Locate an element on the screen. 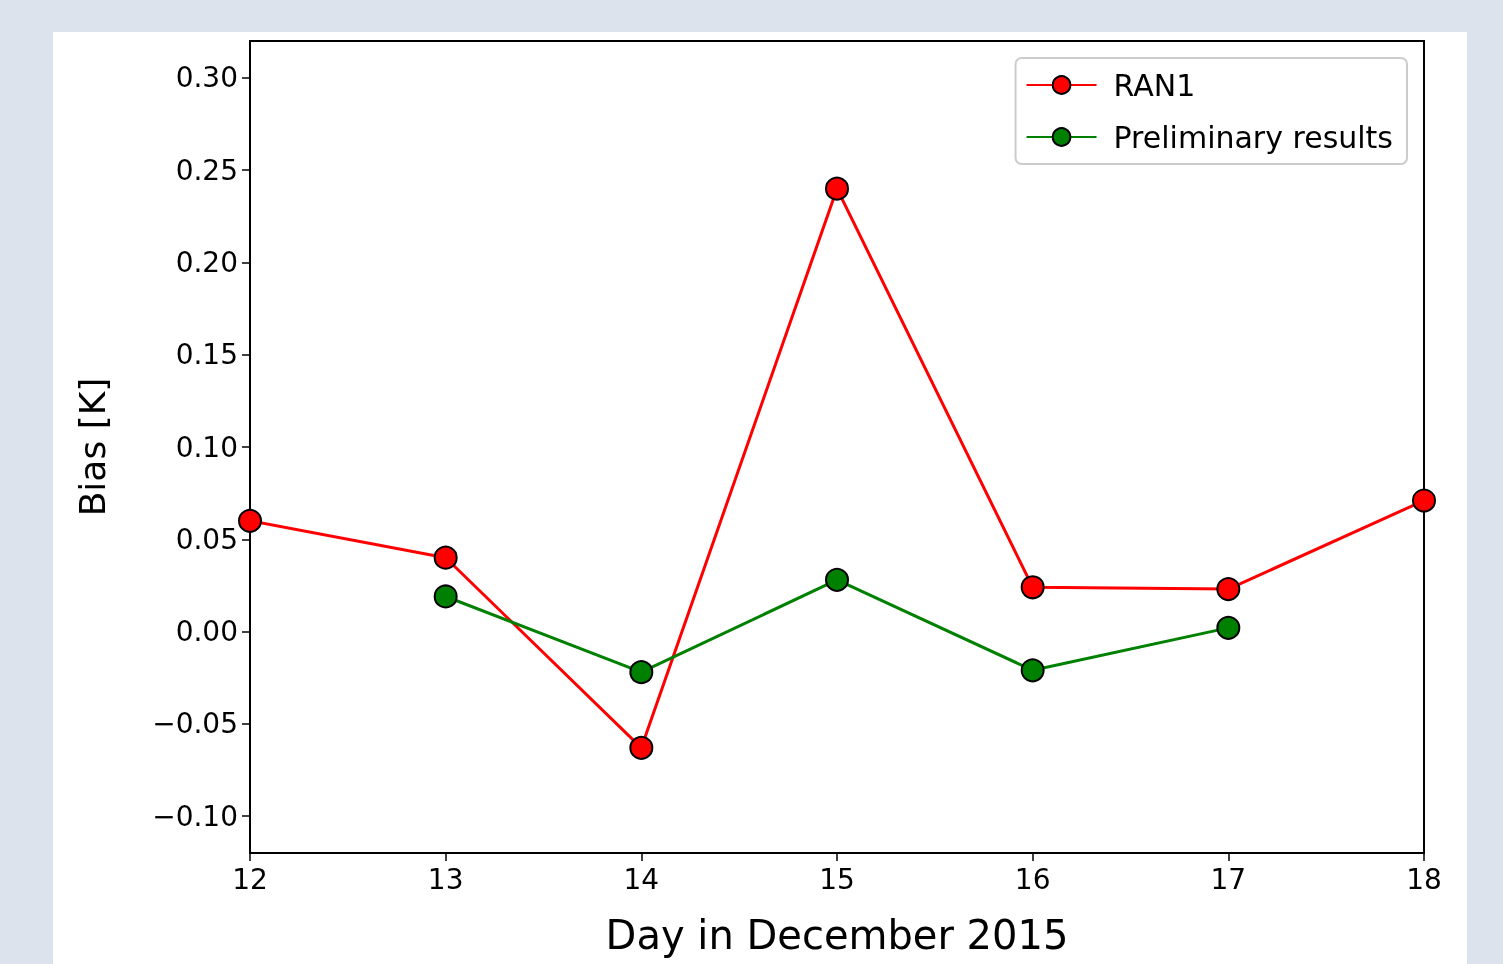  y-tick-label: 0.25 is located at coordinates (206, 170).